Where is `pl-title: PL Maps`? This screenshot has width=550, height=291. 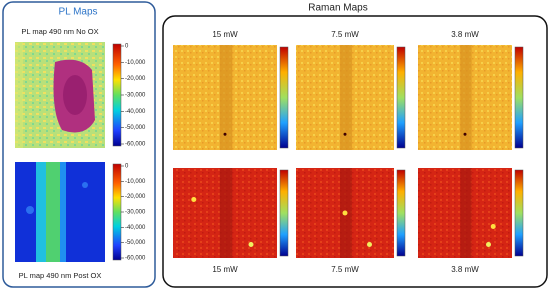 pl-title: PL Maps is located at coordinates (77, 12).